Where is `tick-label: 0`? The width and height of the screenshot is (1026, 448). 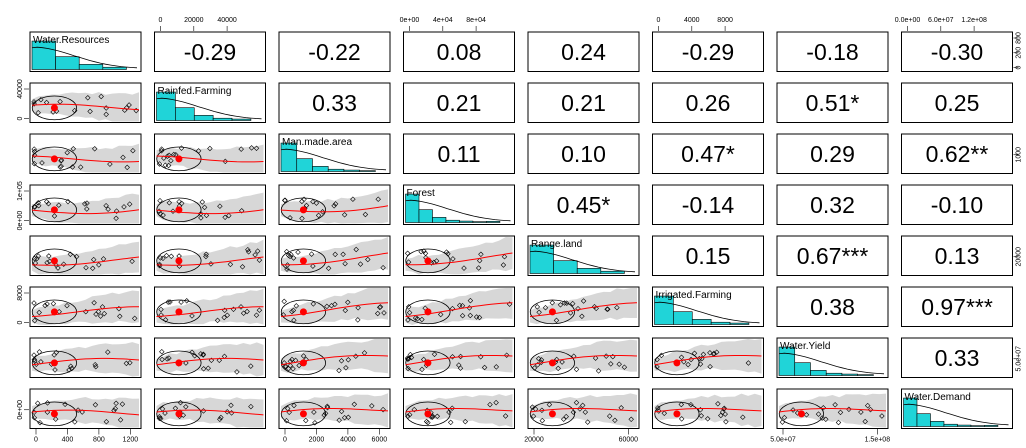 tick-label: 0 is located at coordinates (659, 20).